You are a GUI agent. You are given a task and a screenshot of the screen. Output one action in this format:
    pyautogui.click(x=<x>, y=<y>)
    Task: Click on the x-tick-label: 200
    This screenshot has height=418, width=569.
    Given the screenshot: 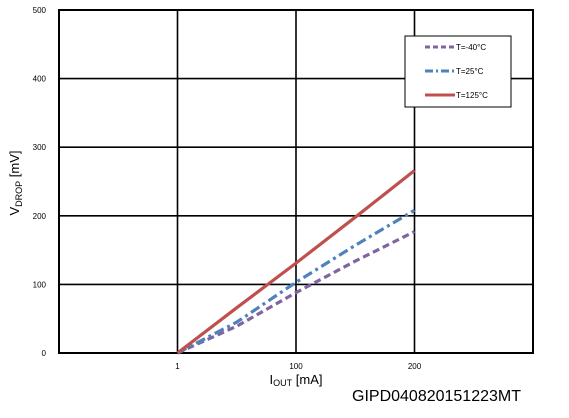 What is the action you would take?
    pyautogui.click(x=415, y=366)
    